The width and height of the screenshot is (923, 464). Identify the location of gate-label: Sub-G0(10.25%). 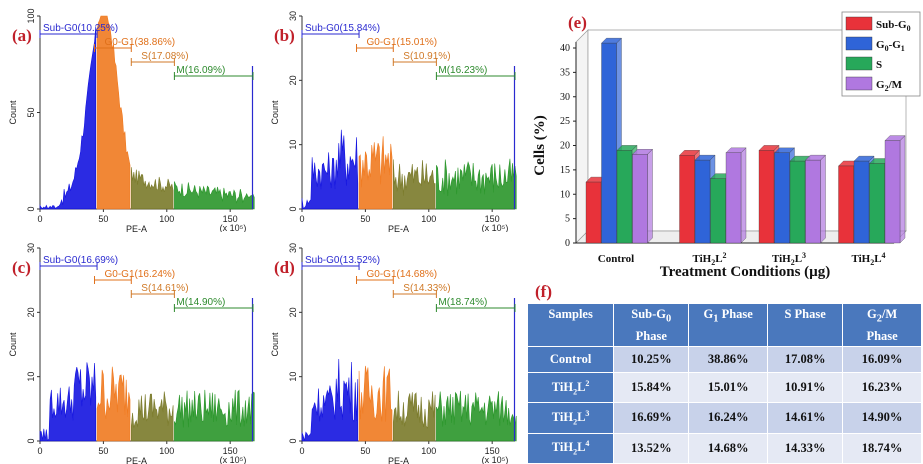
(80, 28).